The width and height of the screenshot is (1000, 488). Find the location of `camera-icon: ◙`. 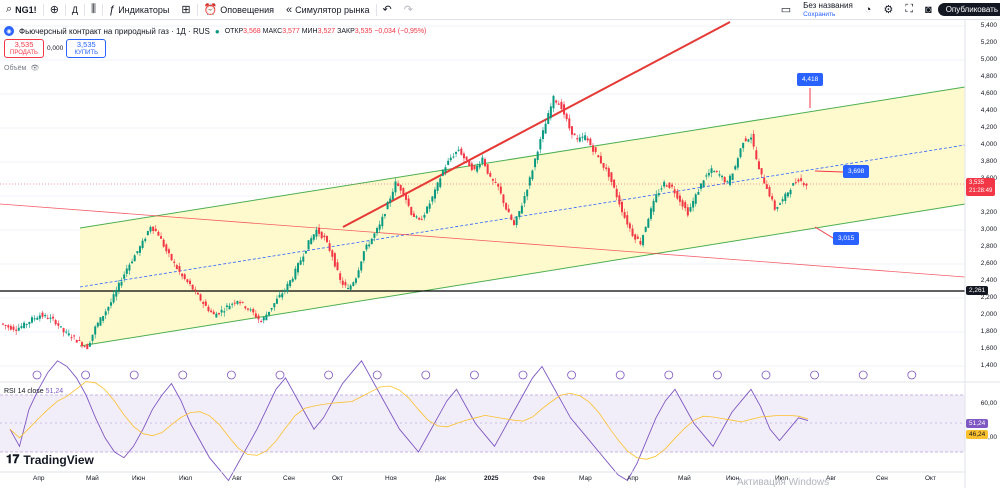

camera-icon: ◙ is located at coordinates (928, 9).